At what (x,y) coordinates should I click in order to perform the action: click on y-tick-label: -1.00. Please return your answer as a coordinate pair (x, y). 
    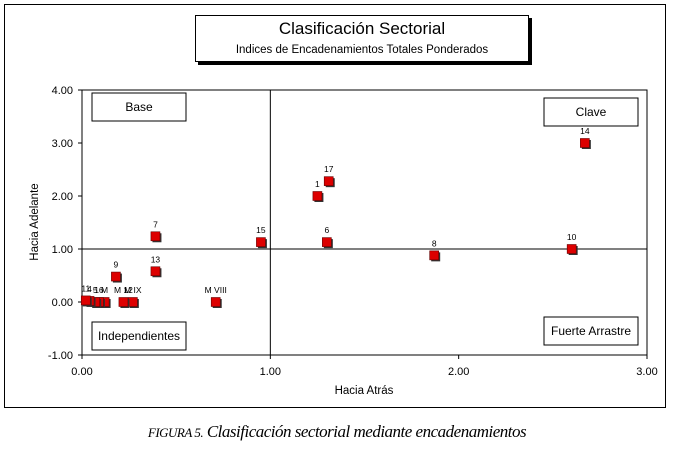
    Looking at the image, I should click on (60, 356).